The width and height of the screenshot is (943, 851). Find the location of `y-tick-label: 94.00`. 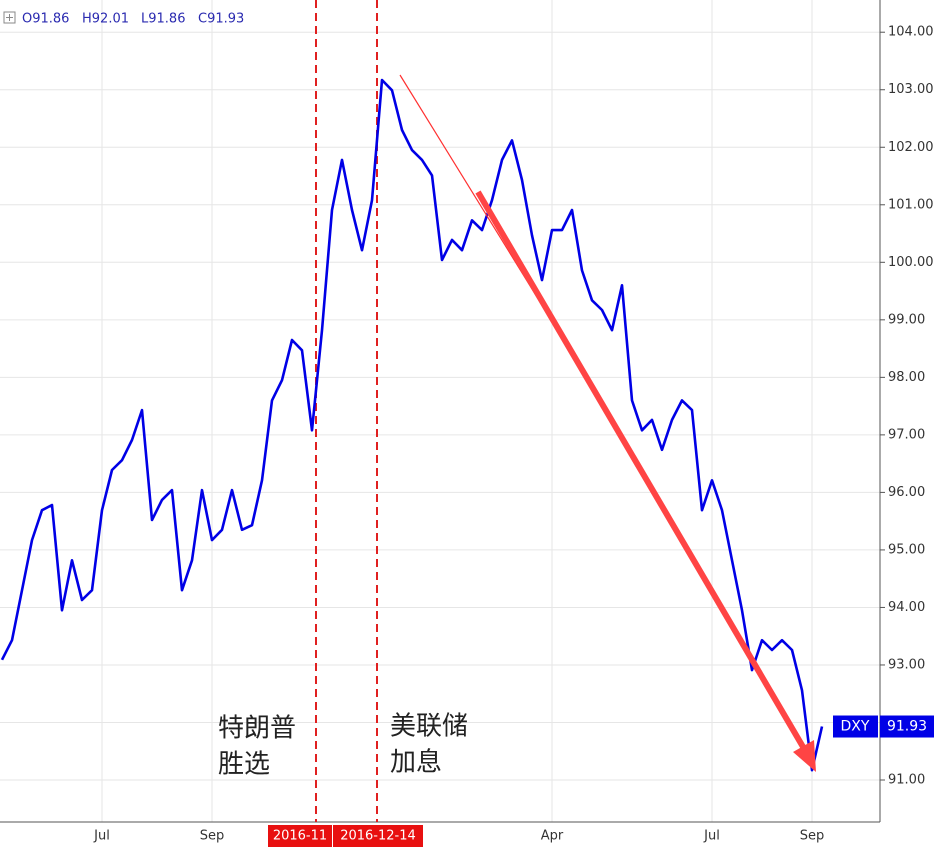

y-tick-label: 94.00 is located at coordinates (906, 607).